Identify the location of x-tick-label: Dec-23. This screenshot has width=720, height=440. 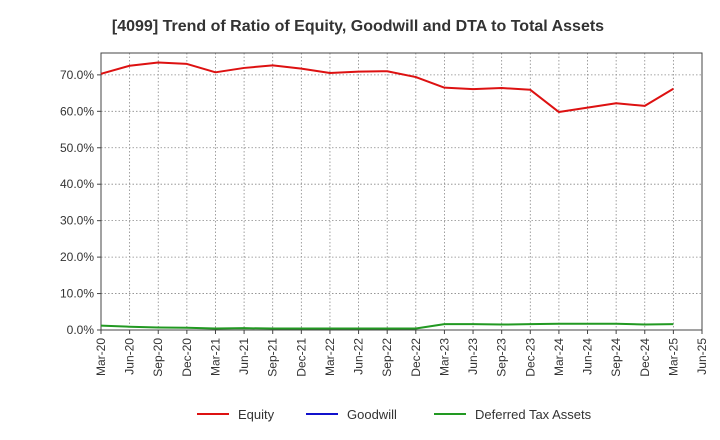
(530, 357).